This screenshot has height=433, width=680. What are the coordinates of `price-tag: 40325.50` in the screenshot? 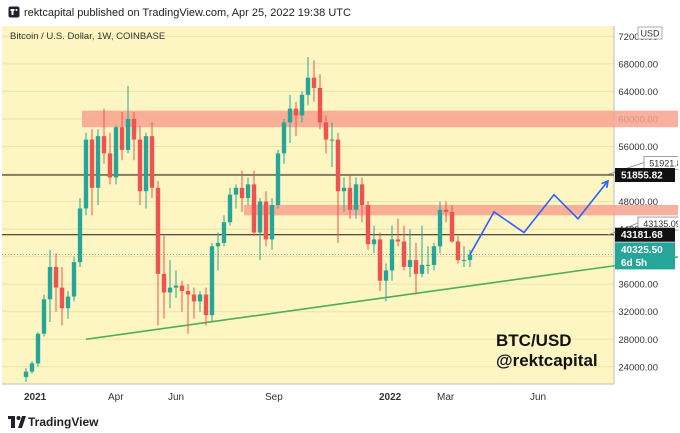 It's located at (645, 249).